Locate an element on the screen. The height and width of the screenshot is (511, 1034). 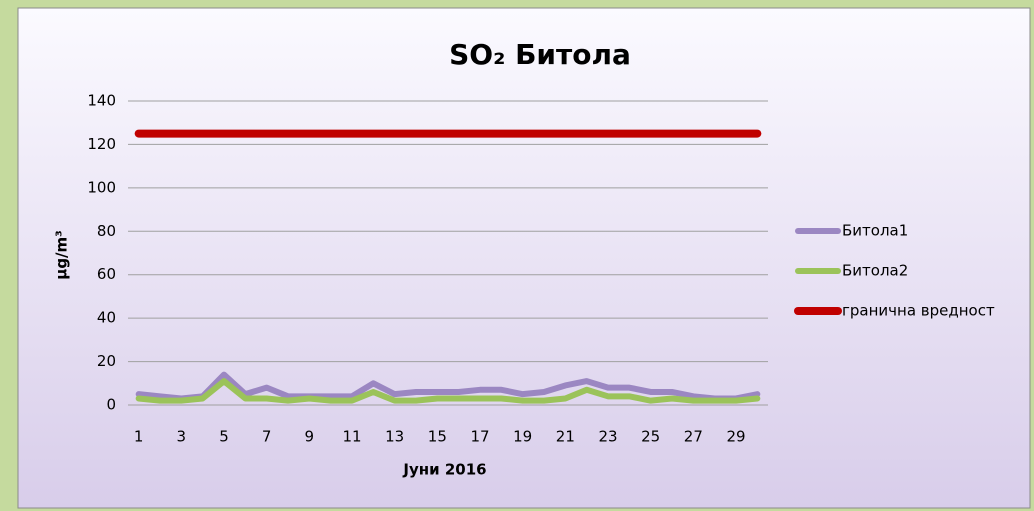
x-tick-label: 29 is located at coordinates (735, 437).